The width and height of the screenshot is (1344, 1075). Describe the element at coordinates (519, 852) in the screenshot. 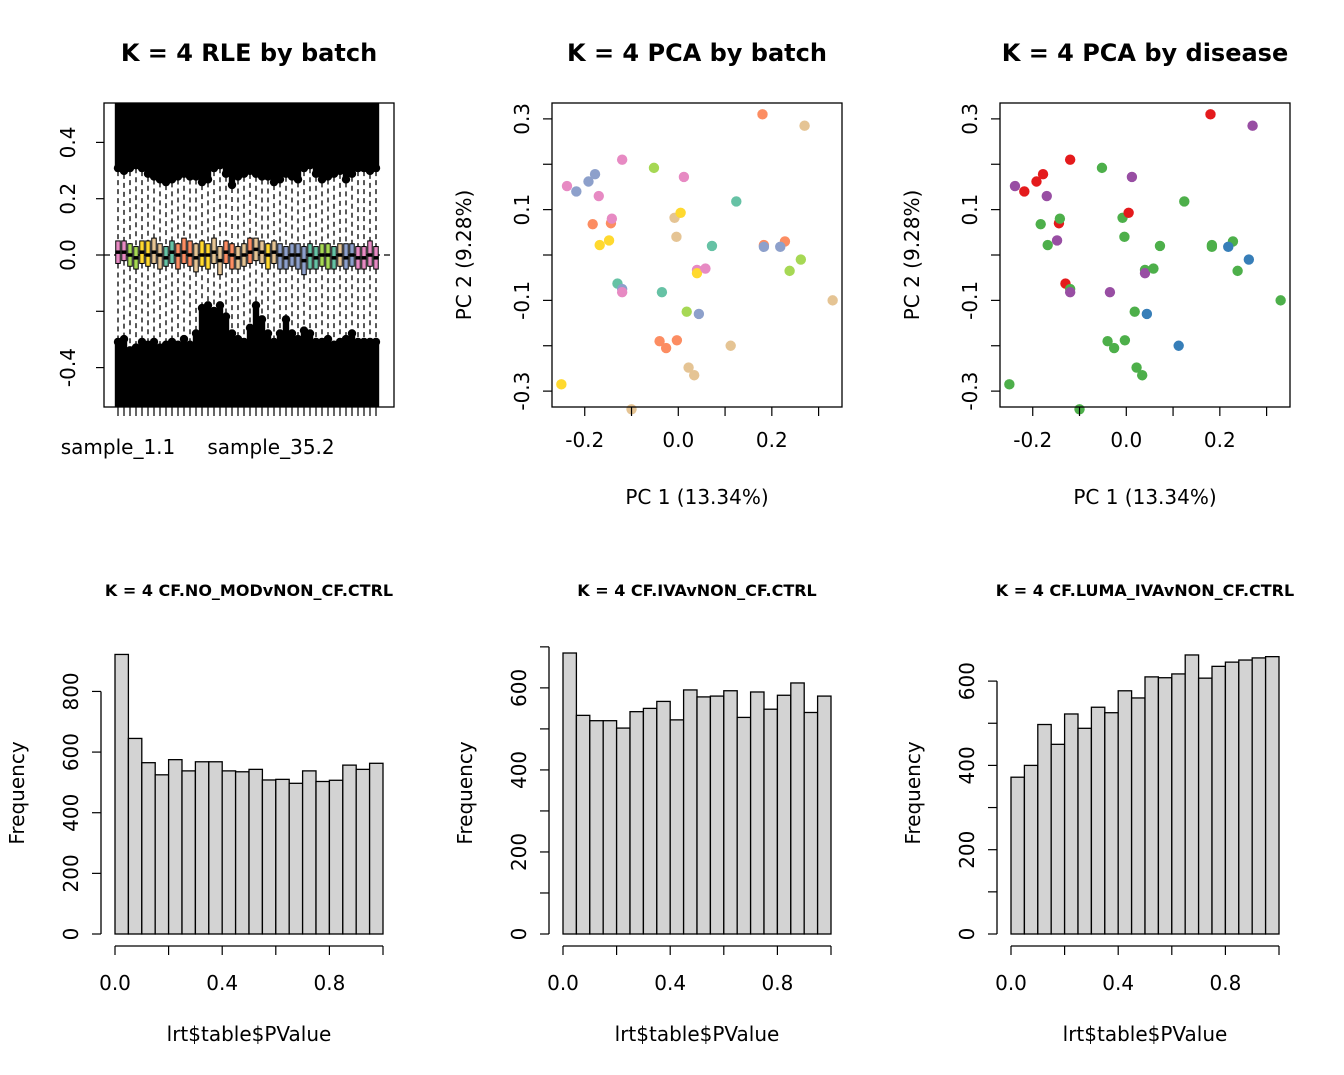

I see `hist2-ytick-label: 200` at that location.